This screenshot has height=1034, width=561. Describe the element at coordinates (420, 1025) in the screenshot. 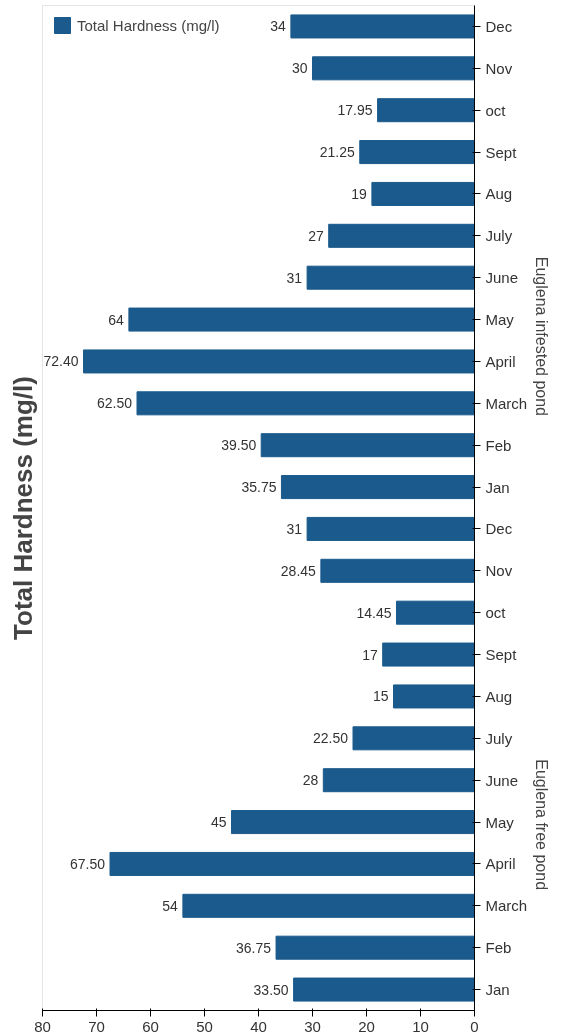

I see `x-tick-label: 10` at that location.